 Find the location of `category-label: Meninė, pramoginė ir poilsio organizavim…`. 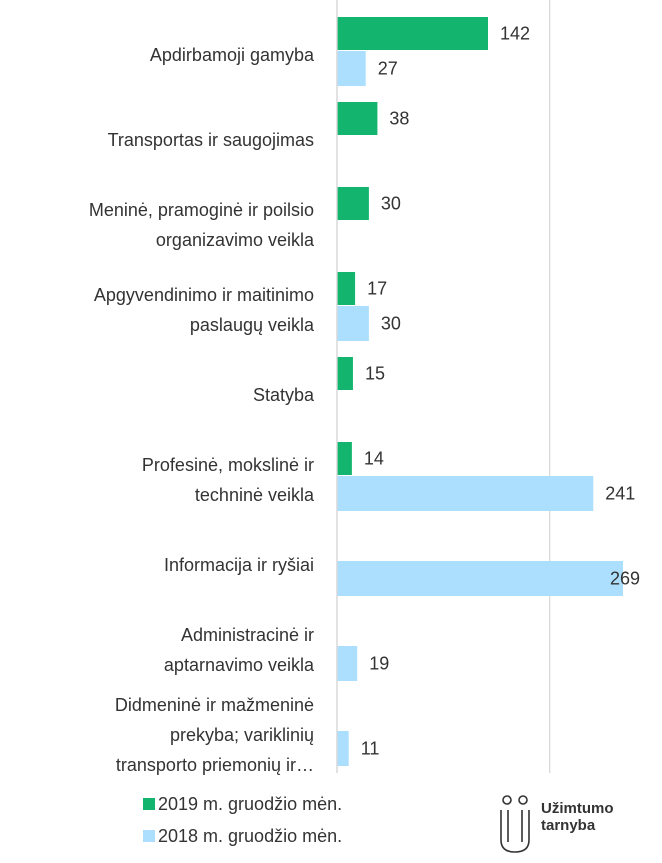

category-label: Meninė, pramoginė ir poilsio organizavim… is located at coordinates (201, 225).